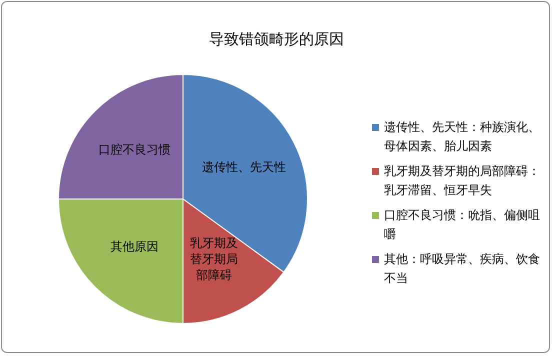  What do you see at coordinates (462, 180) in the screenshot?
I see `legend-label: 乳牙期及替牙期的局部障碍：乳牙滞留、恒牙早失` at bounding box center [462, 180].